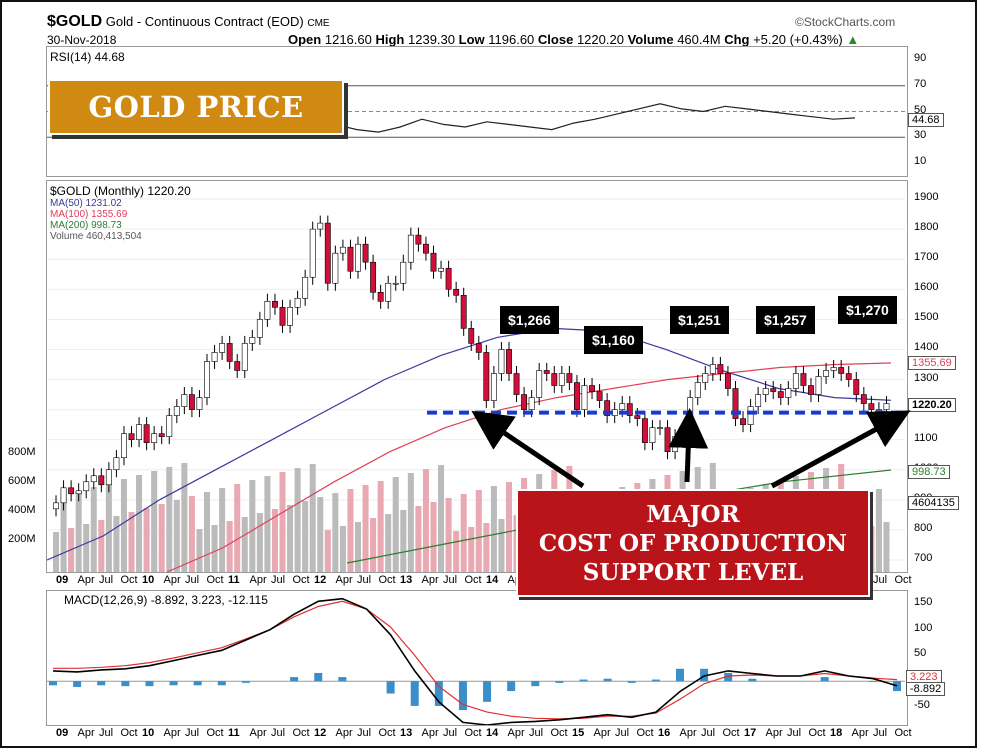 The width and height of the screenshot is (981, 752). I want to click on callout-1270: $1,270, so click(867, 310).